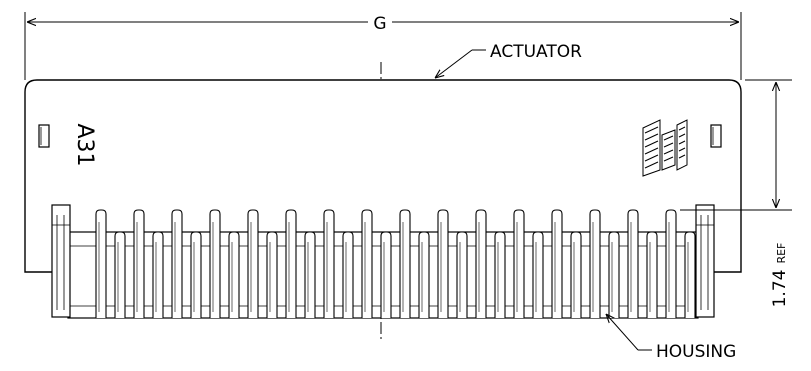 The height and width of the screenshot is (371, 811). Describe the element at coordinates (536, 52) in the screenshot. I see `actuator-callout: ACTUATOR` at that location.